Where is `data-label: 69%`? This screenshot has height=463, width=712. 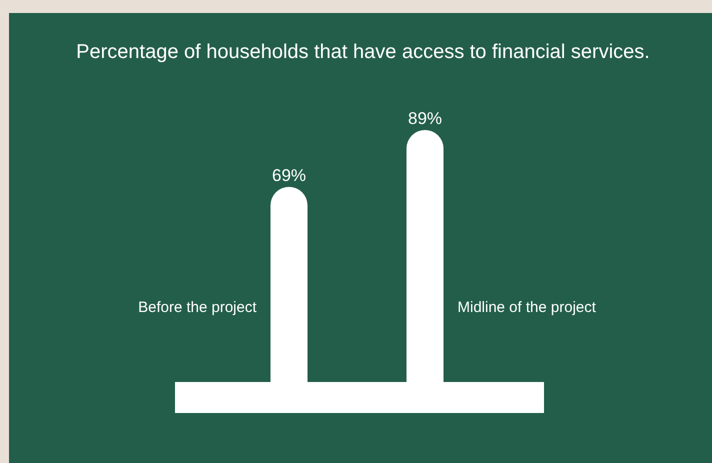
data-label: 69% is located at coordinates (289, 175).